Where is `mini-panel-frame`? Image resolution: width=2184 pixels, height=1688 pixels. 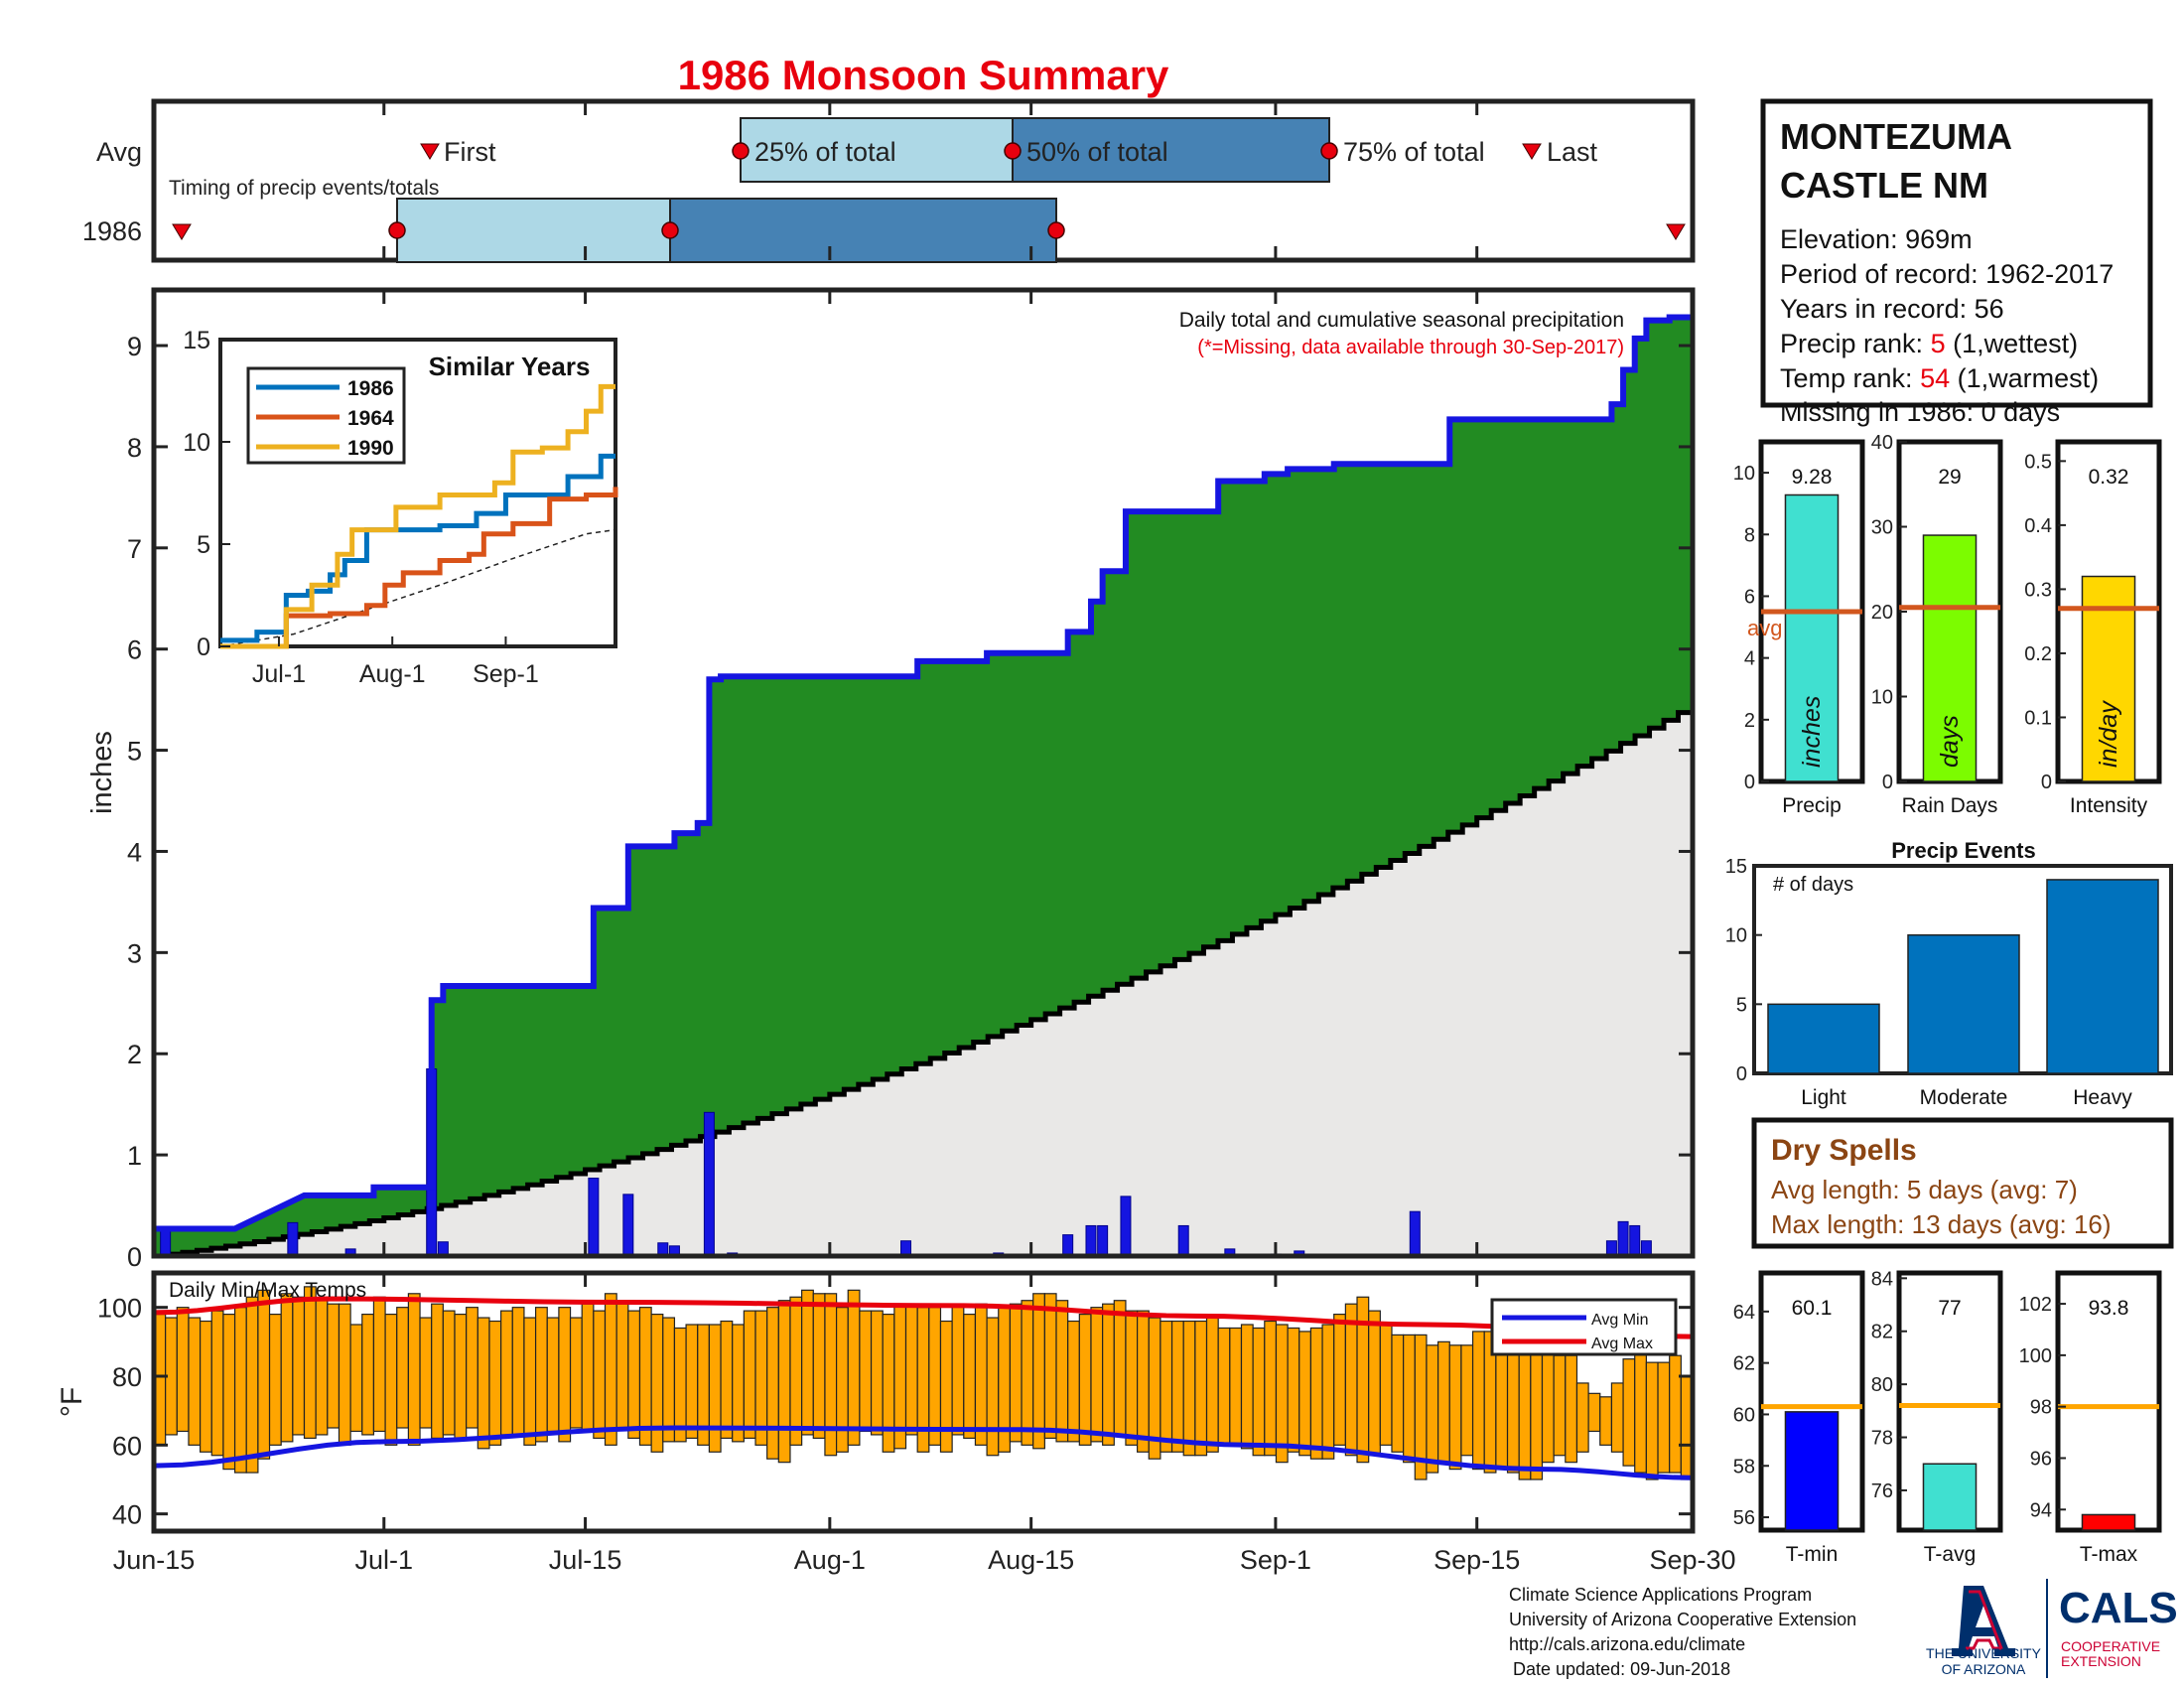 mini-panel-frame is located at coordinates (2108, 1401).